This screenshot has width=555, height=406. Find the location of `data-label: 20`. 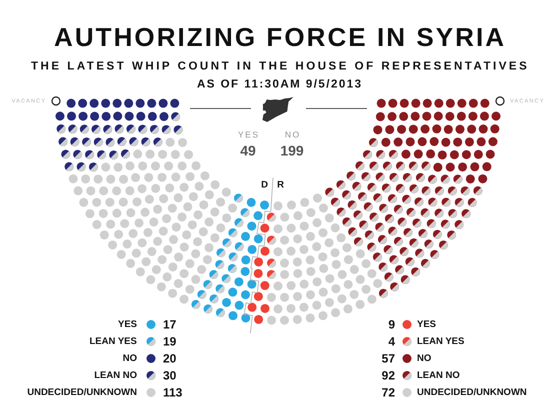

data-label: 20 is located at coordinates (170, 358).